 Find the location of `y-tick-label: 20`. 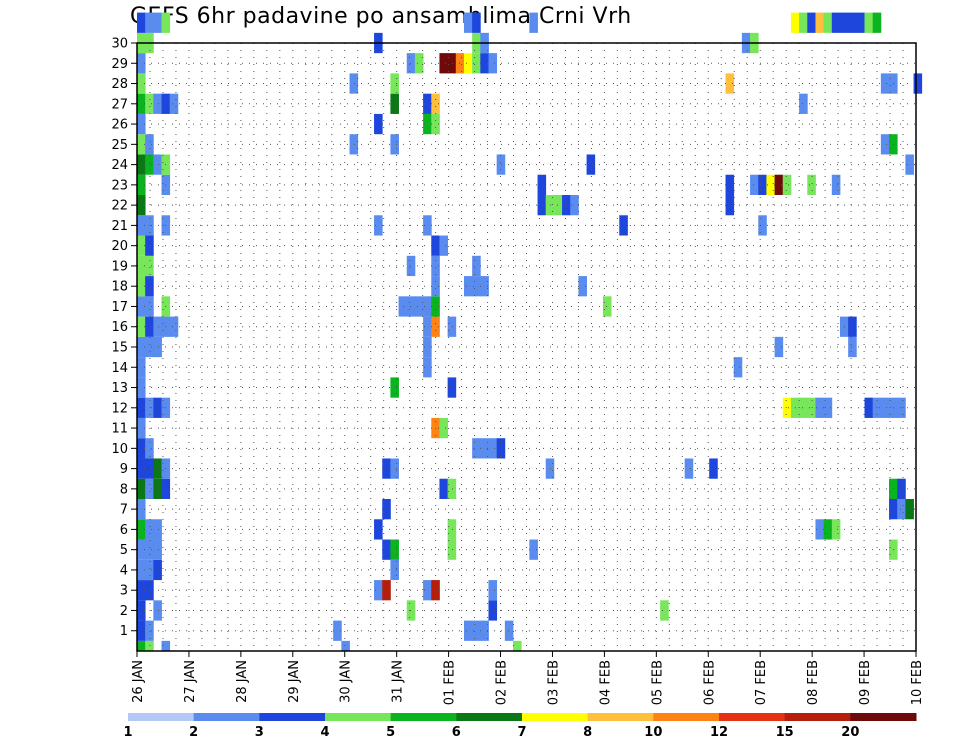

y-tick-label: 20 is located at coordinates (119, 246).